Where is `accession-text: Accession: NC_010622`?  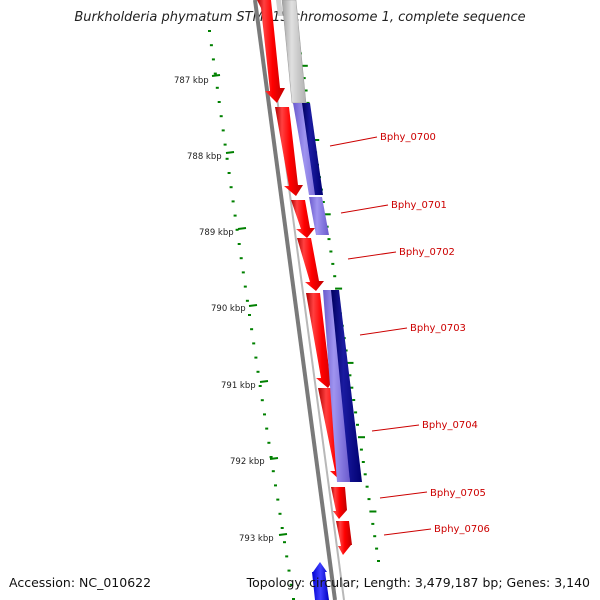 accession-text: Accession: NC_010622 is located at coordinates (80, 582).